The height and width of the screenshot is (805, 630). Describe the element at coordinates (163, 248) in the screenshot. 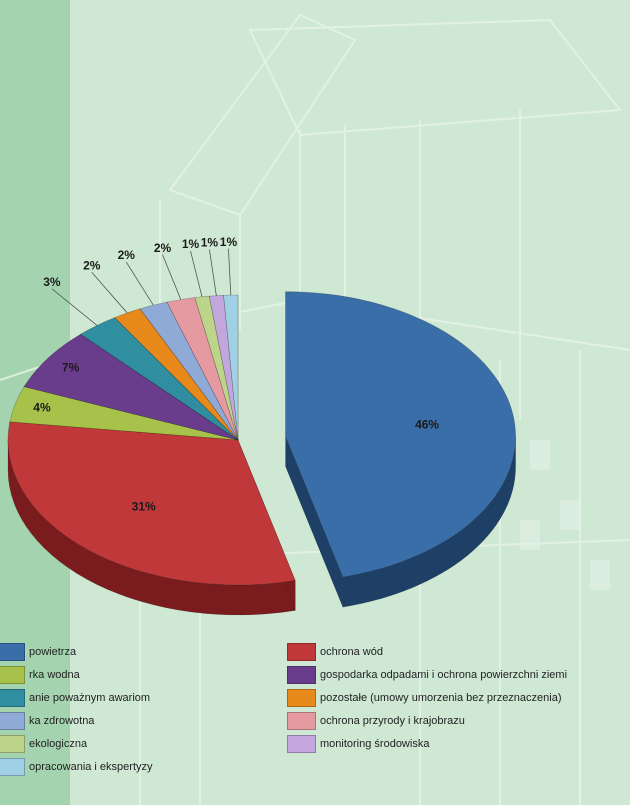

I see `pie-label-7: 2%` at that location.